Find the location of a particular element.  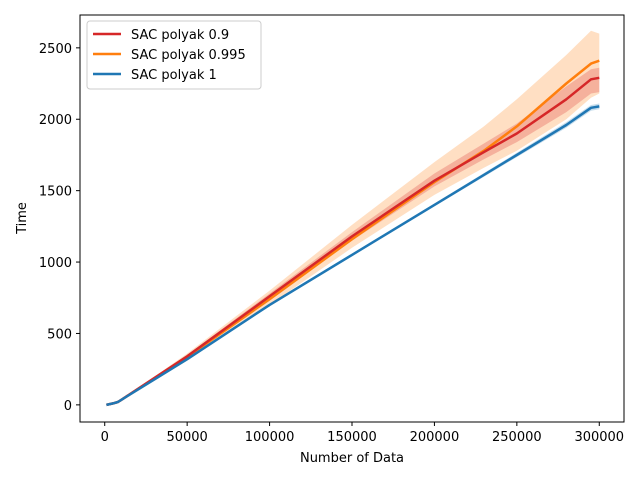

legend-box is located at coordinates (174, 55).